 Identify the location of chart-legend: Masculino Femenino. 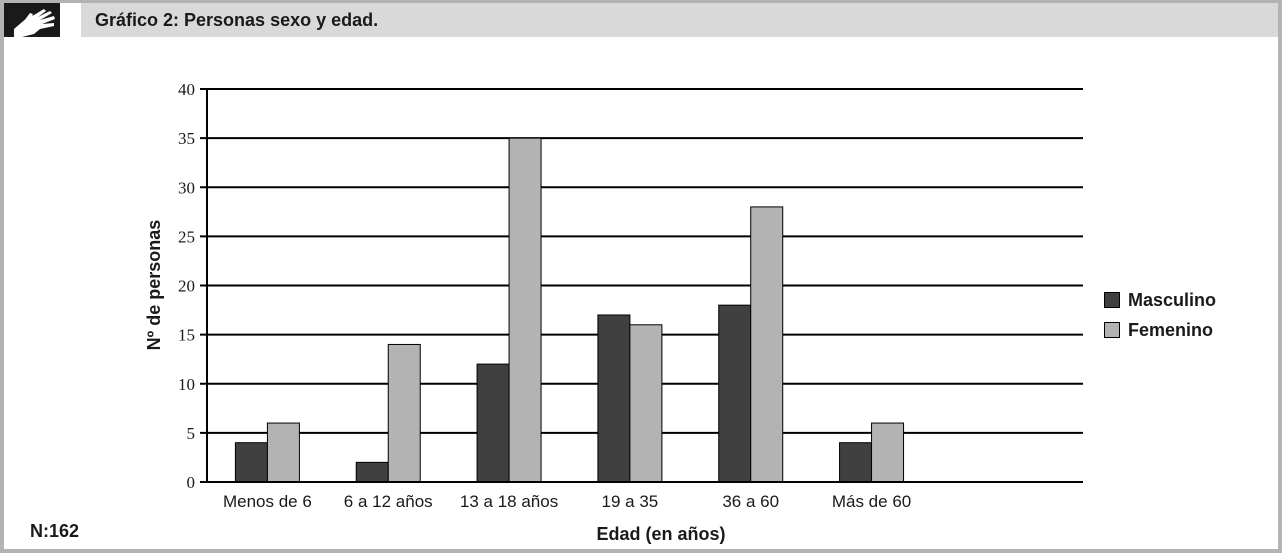
(1160, 315).